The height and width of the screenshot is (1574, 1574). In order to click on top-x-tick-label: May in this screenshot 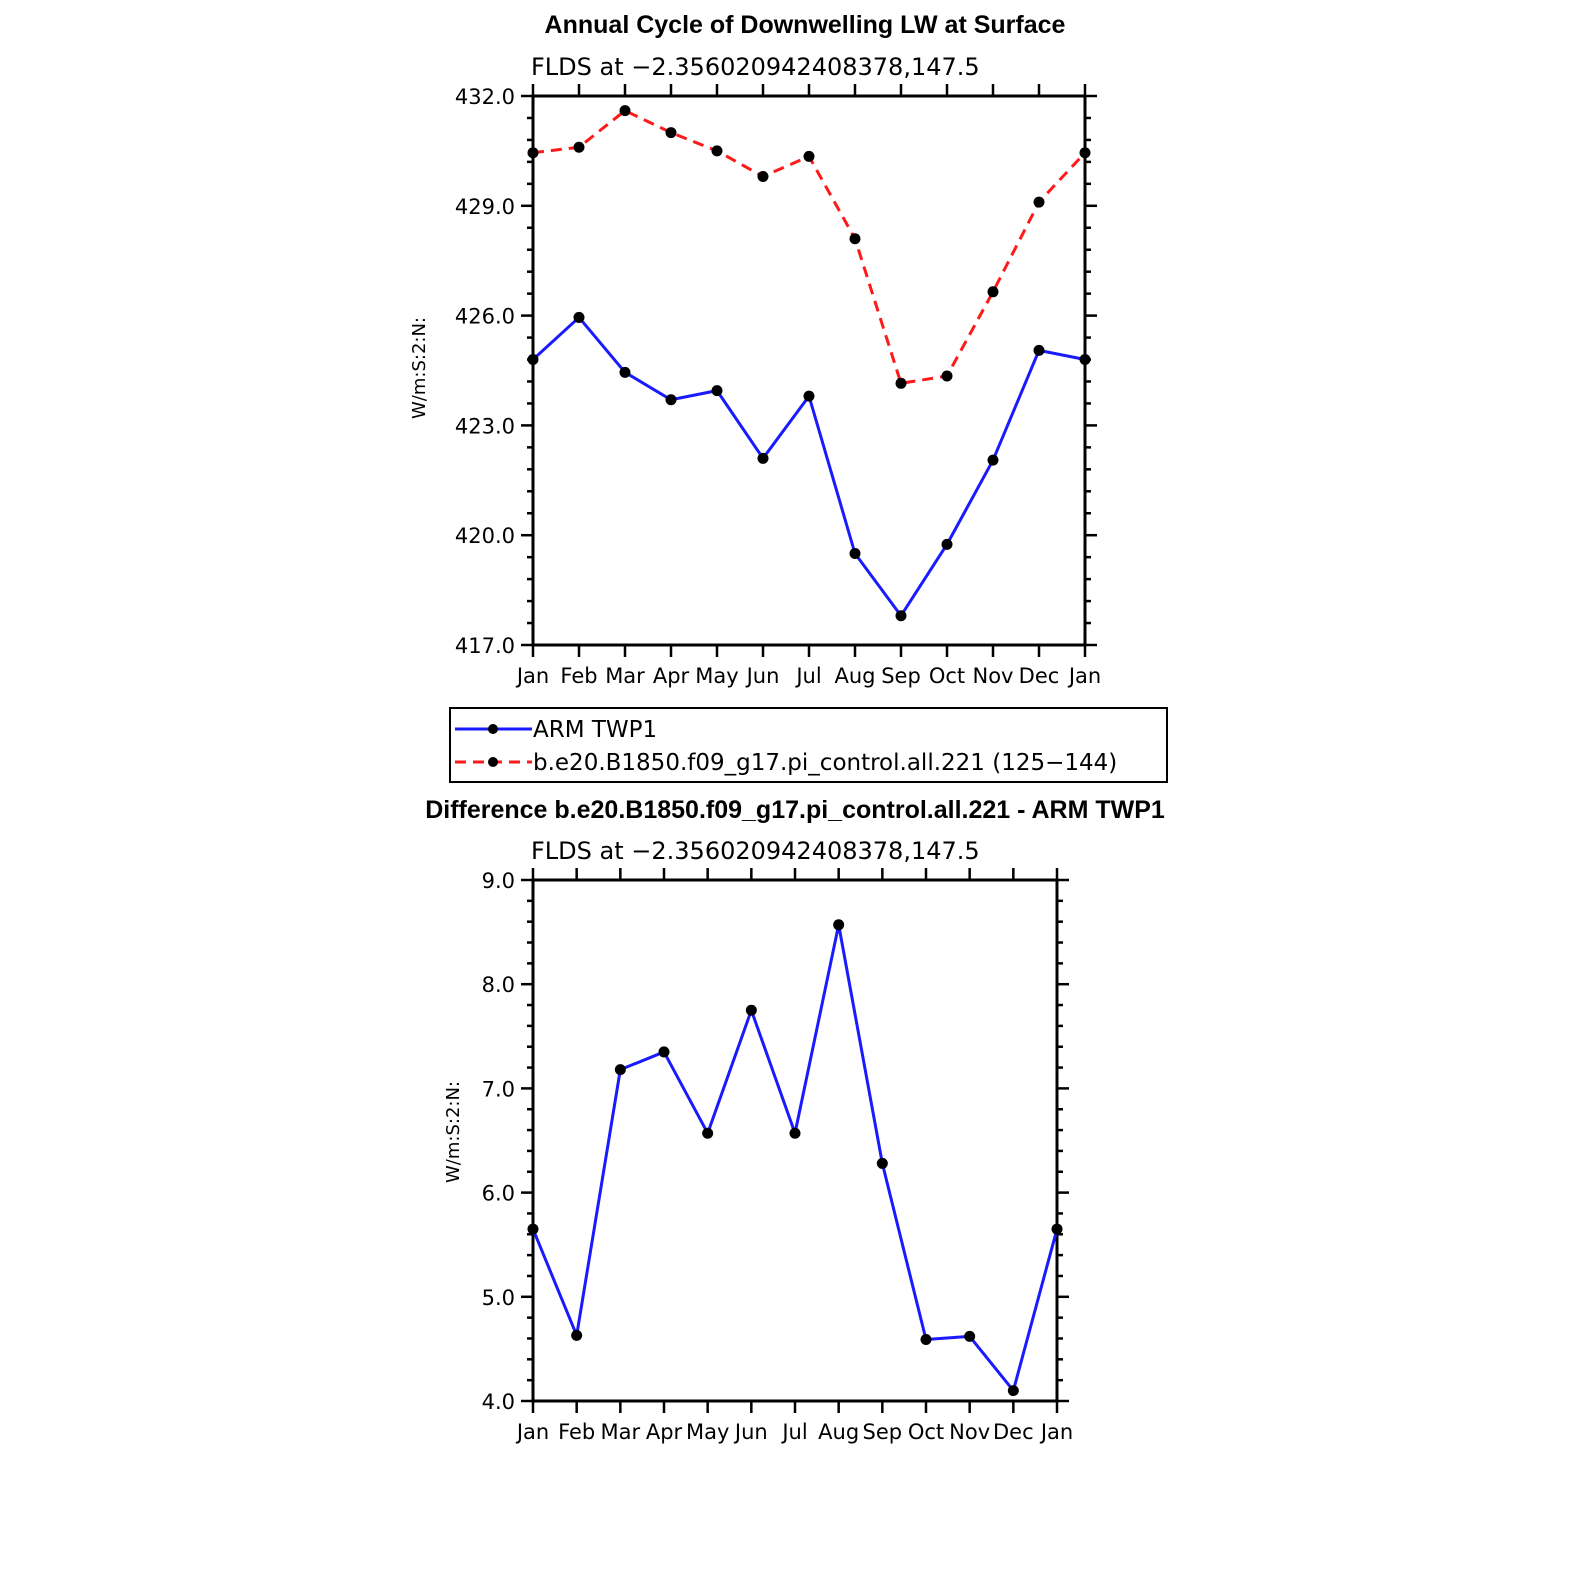, I will do `click(716, 676)`.